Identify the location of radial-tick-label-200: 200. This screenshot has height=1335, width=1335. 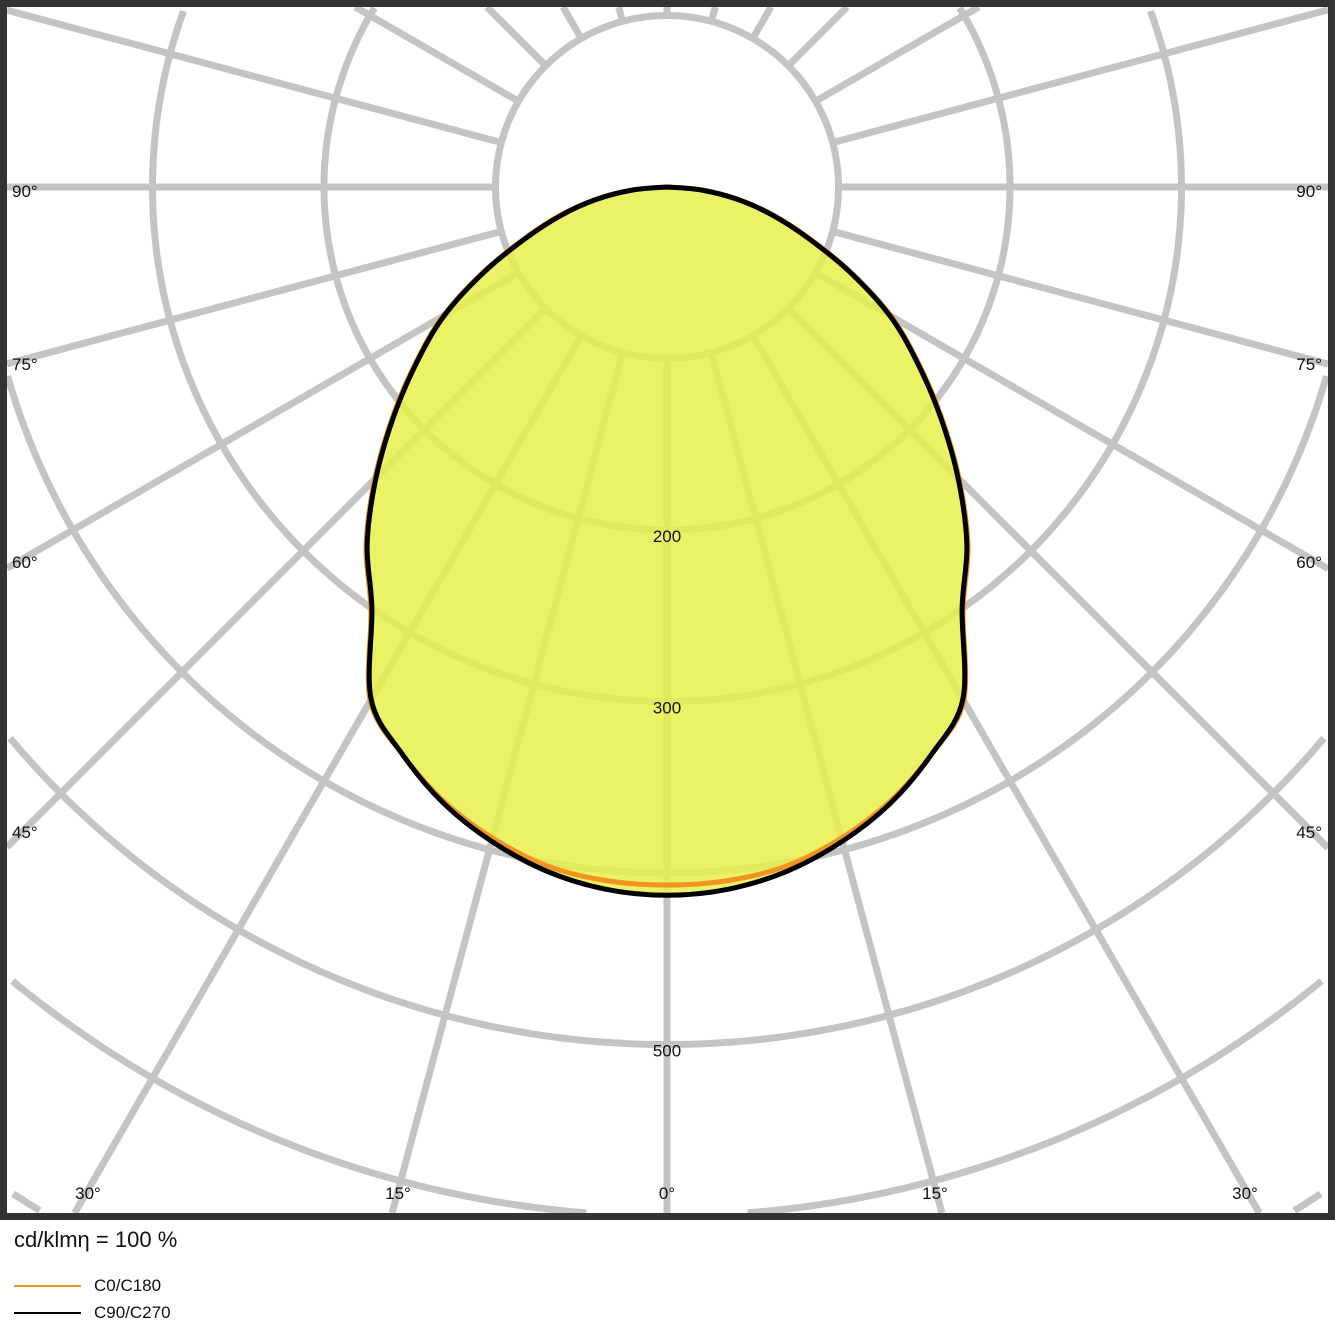
(667, 536).